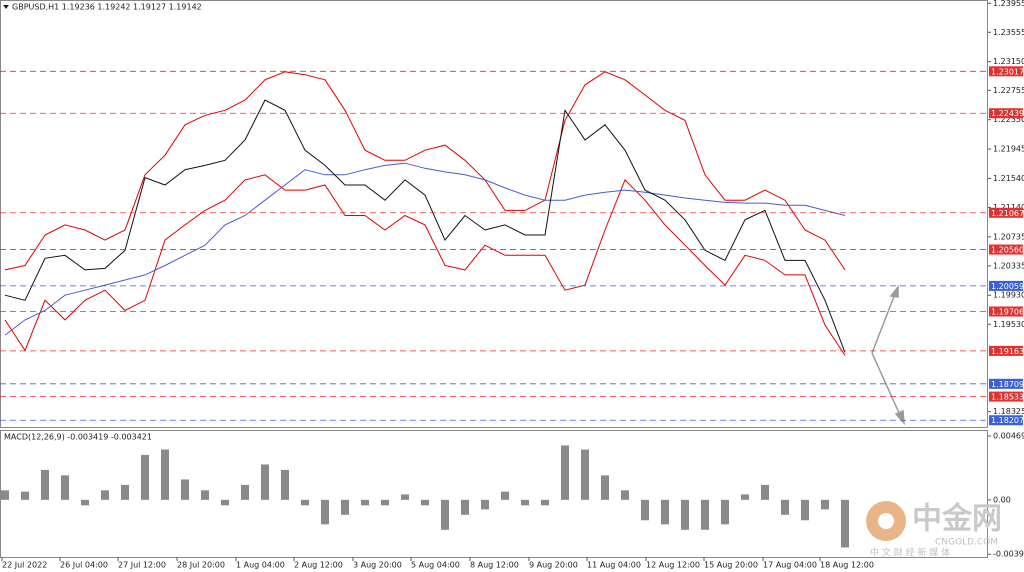 This screenshot has height=572, width=1024. What do you see at coordinates (673, 565) in the screenshot?
I see `x-tick-label: 12 Aug 12:00` at bounding box center [673, 565].